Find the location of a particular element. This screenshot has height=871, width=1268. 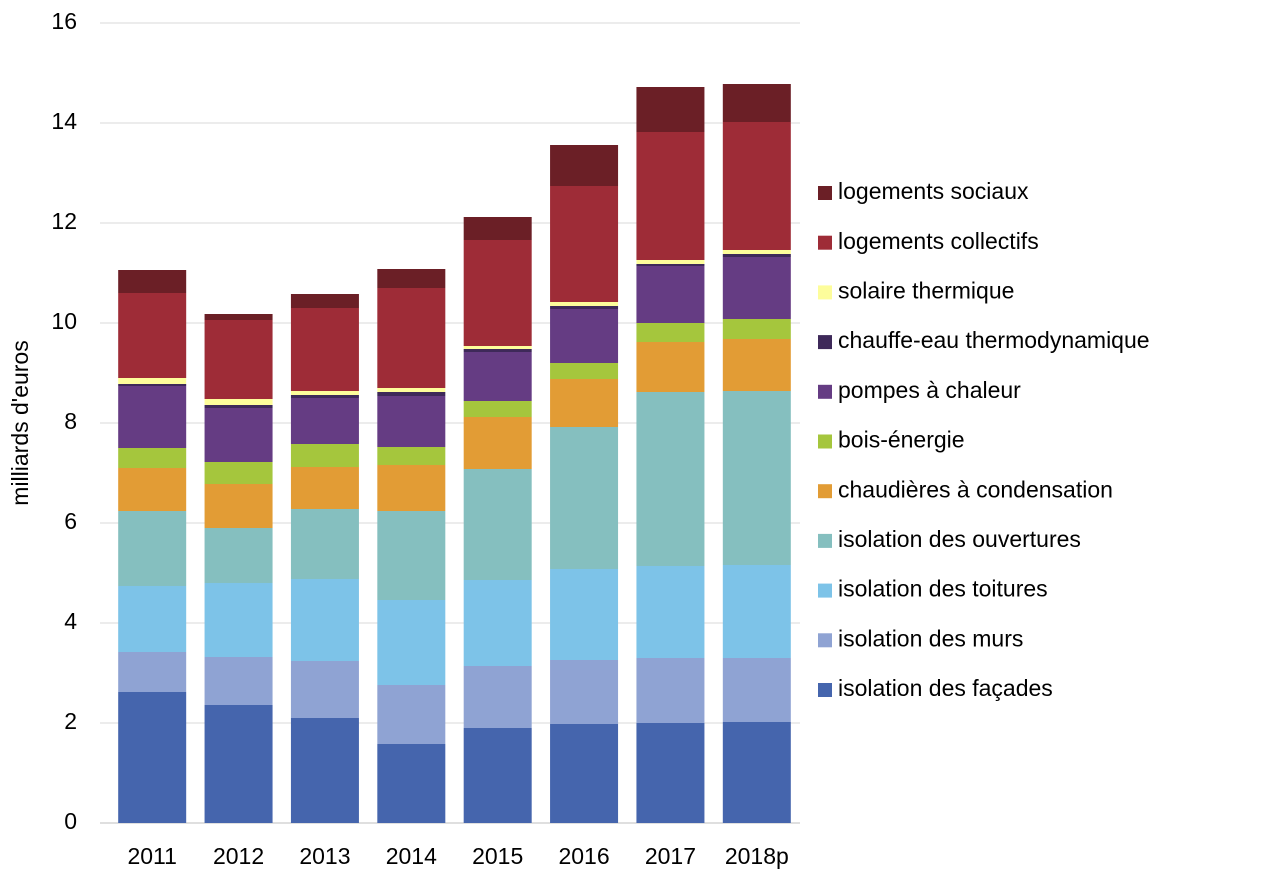

y-tick-label: 12 is located at coordinates (64, 221).